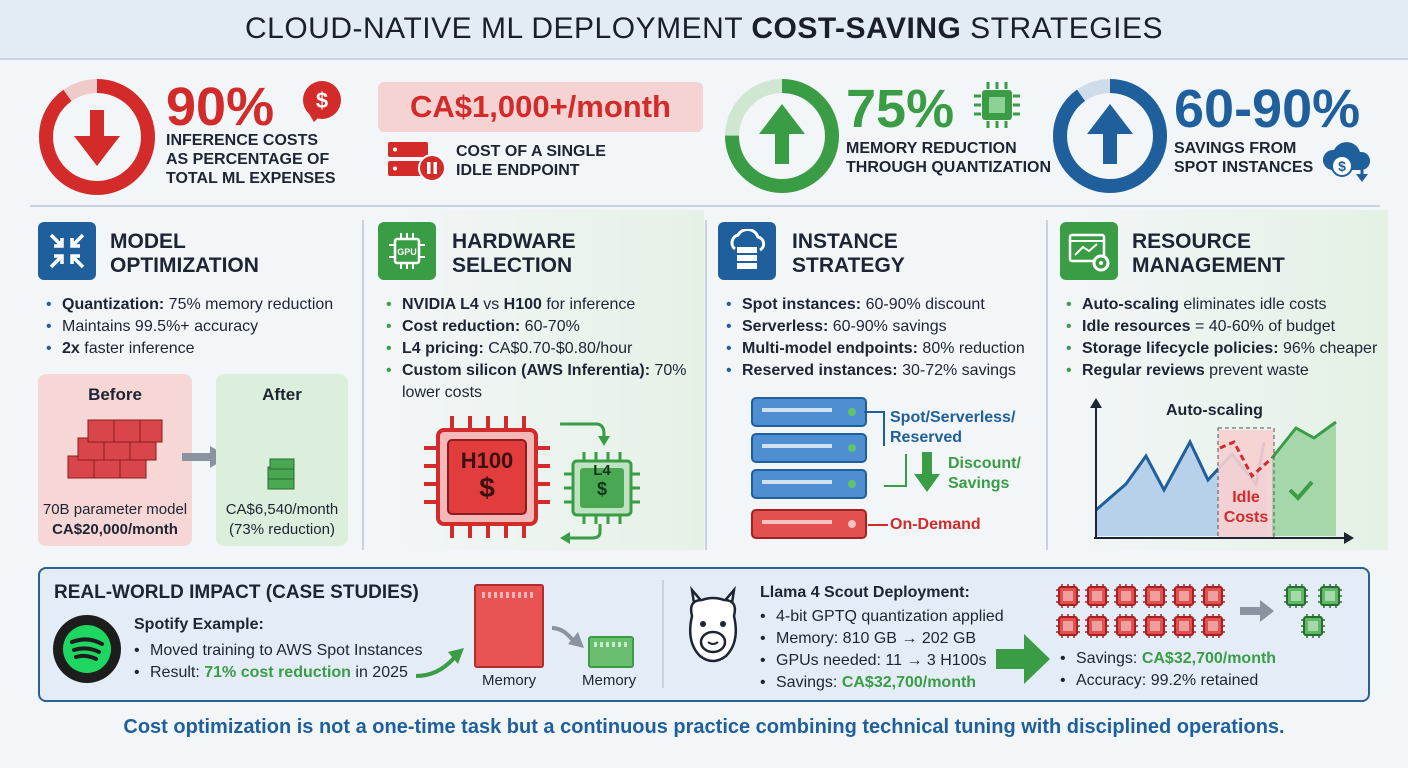  Describe the element at coordinates (1110, 136) in the screenshot. I see `donut-ring-blue` at that location.